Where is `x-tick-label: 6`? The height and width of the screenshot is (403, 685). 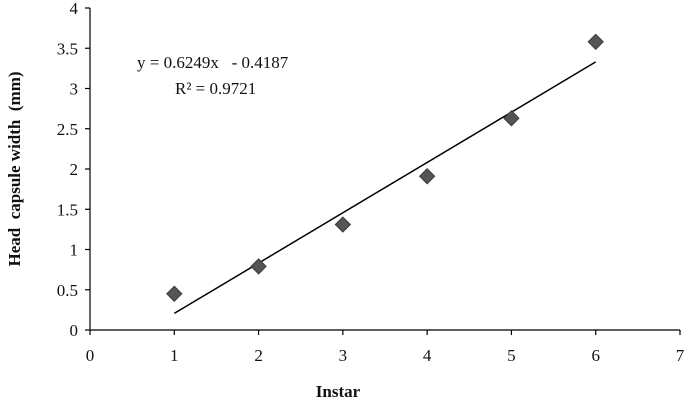 x-tick-label: 6 is located at coordinates (595, 355).